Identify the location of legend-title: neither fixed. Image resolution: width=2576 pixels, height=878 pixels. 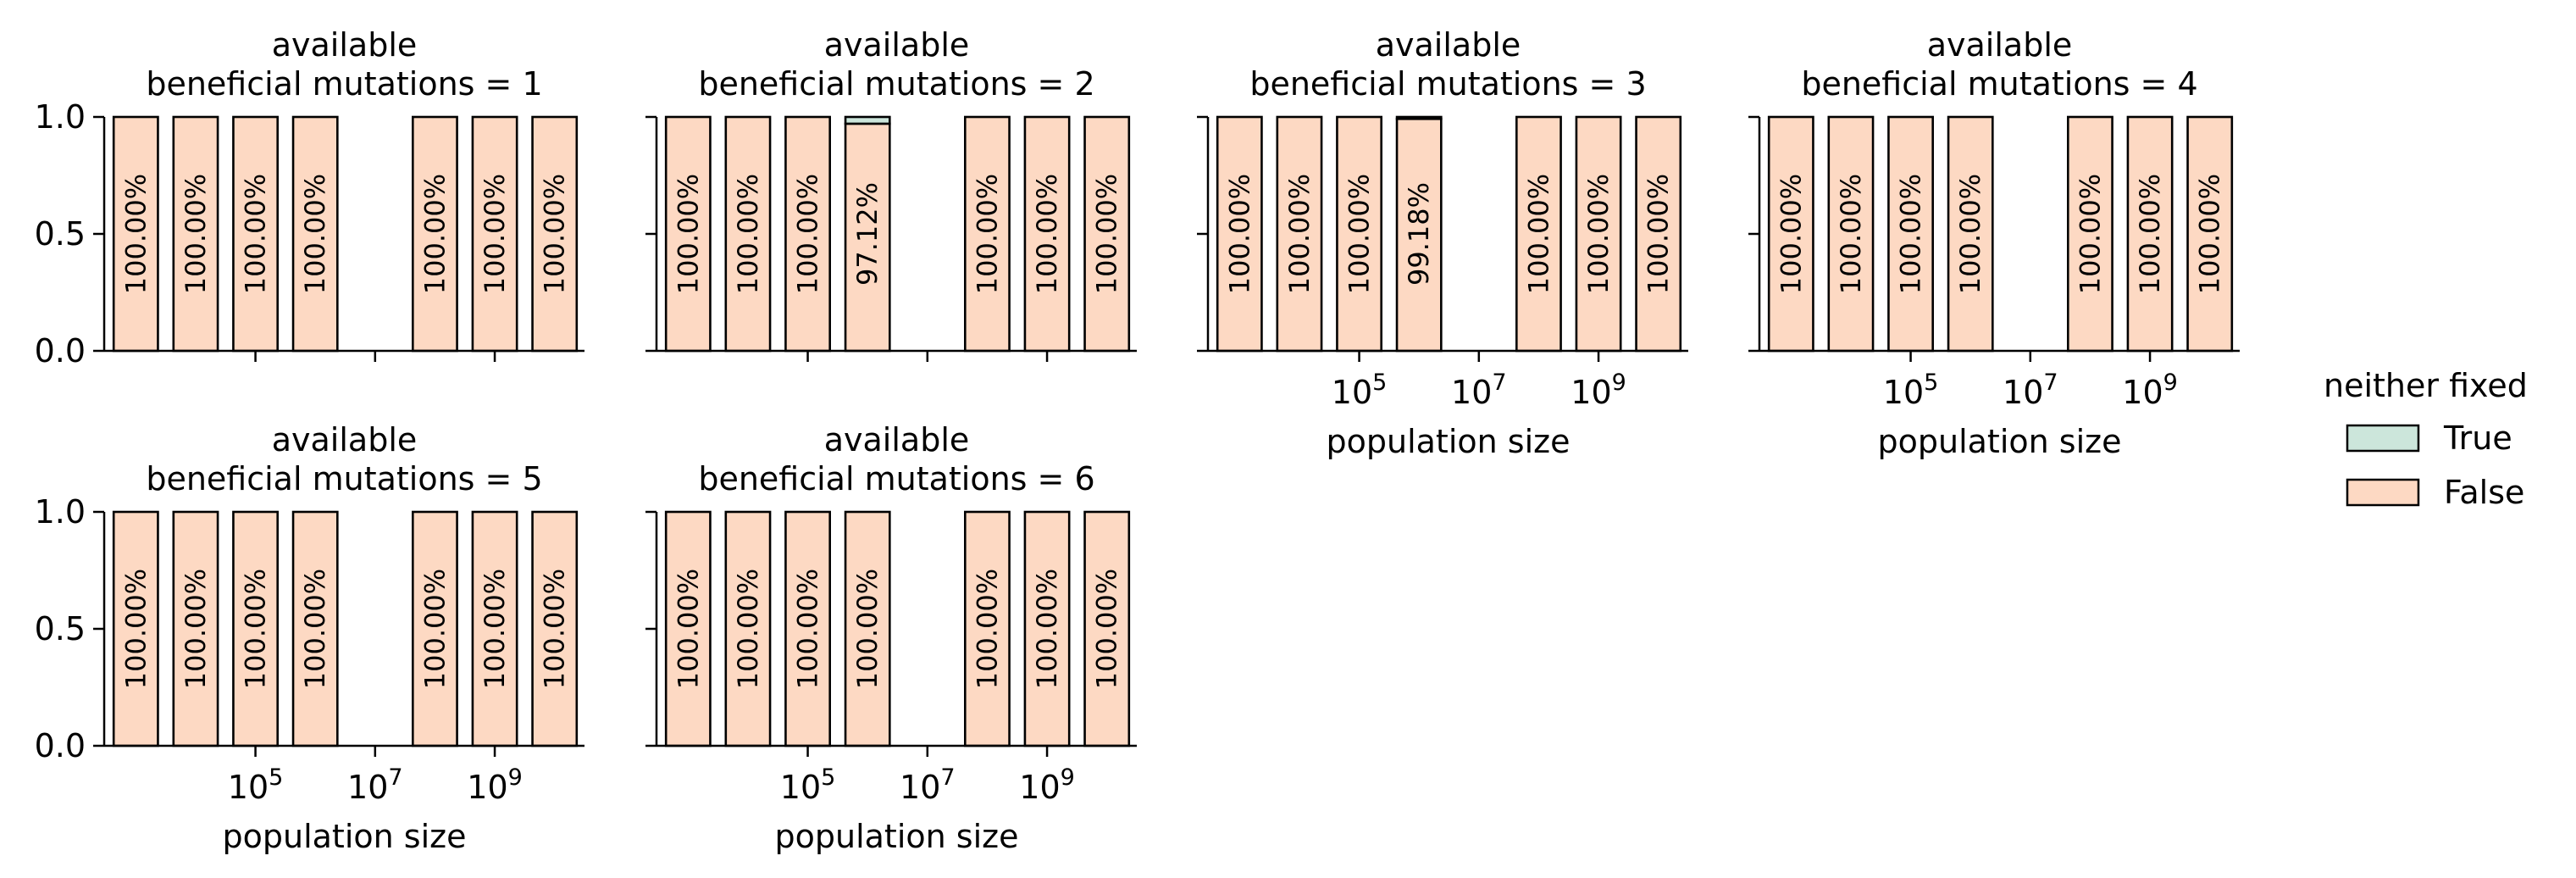
(2426, 385).